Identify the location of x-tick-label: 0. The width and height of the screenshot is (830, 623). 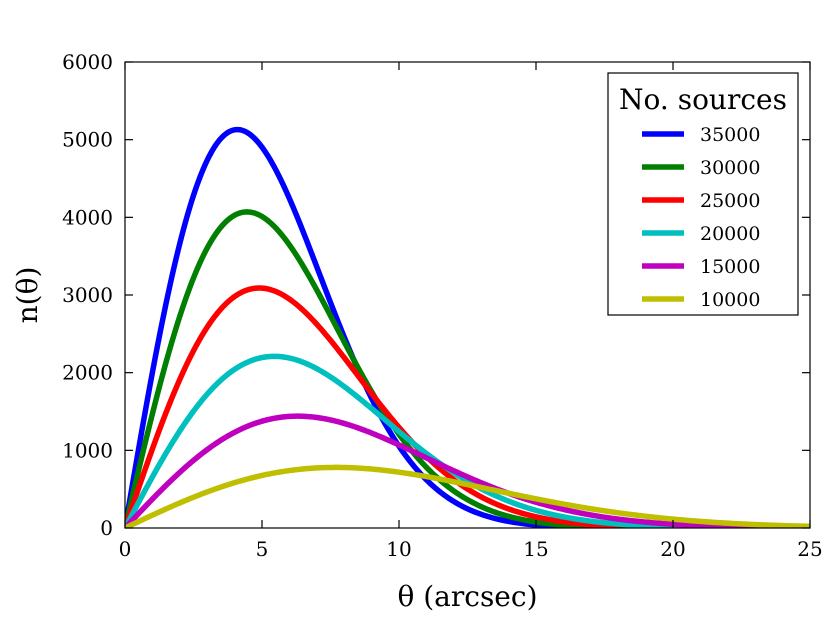
(125, 549).